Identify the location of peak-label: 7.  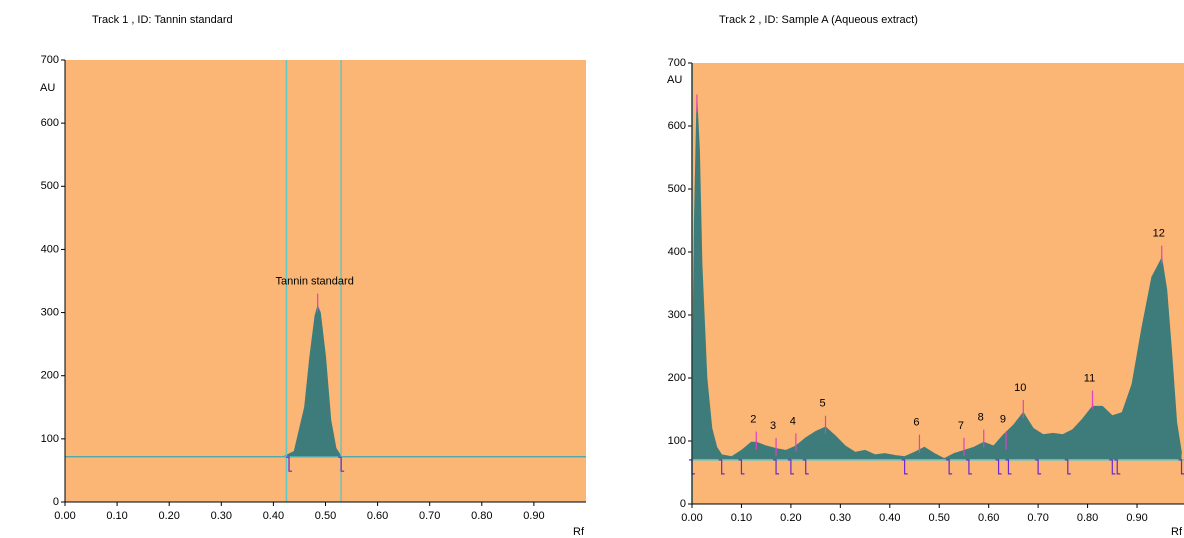
(961, 426).